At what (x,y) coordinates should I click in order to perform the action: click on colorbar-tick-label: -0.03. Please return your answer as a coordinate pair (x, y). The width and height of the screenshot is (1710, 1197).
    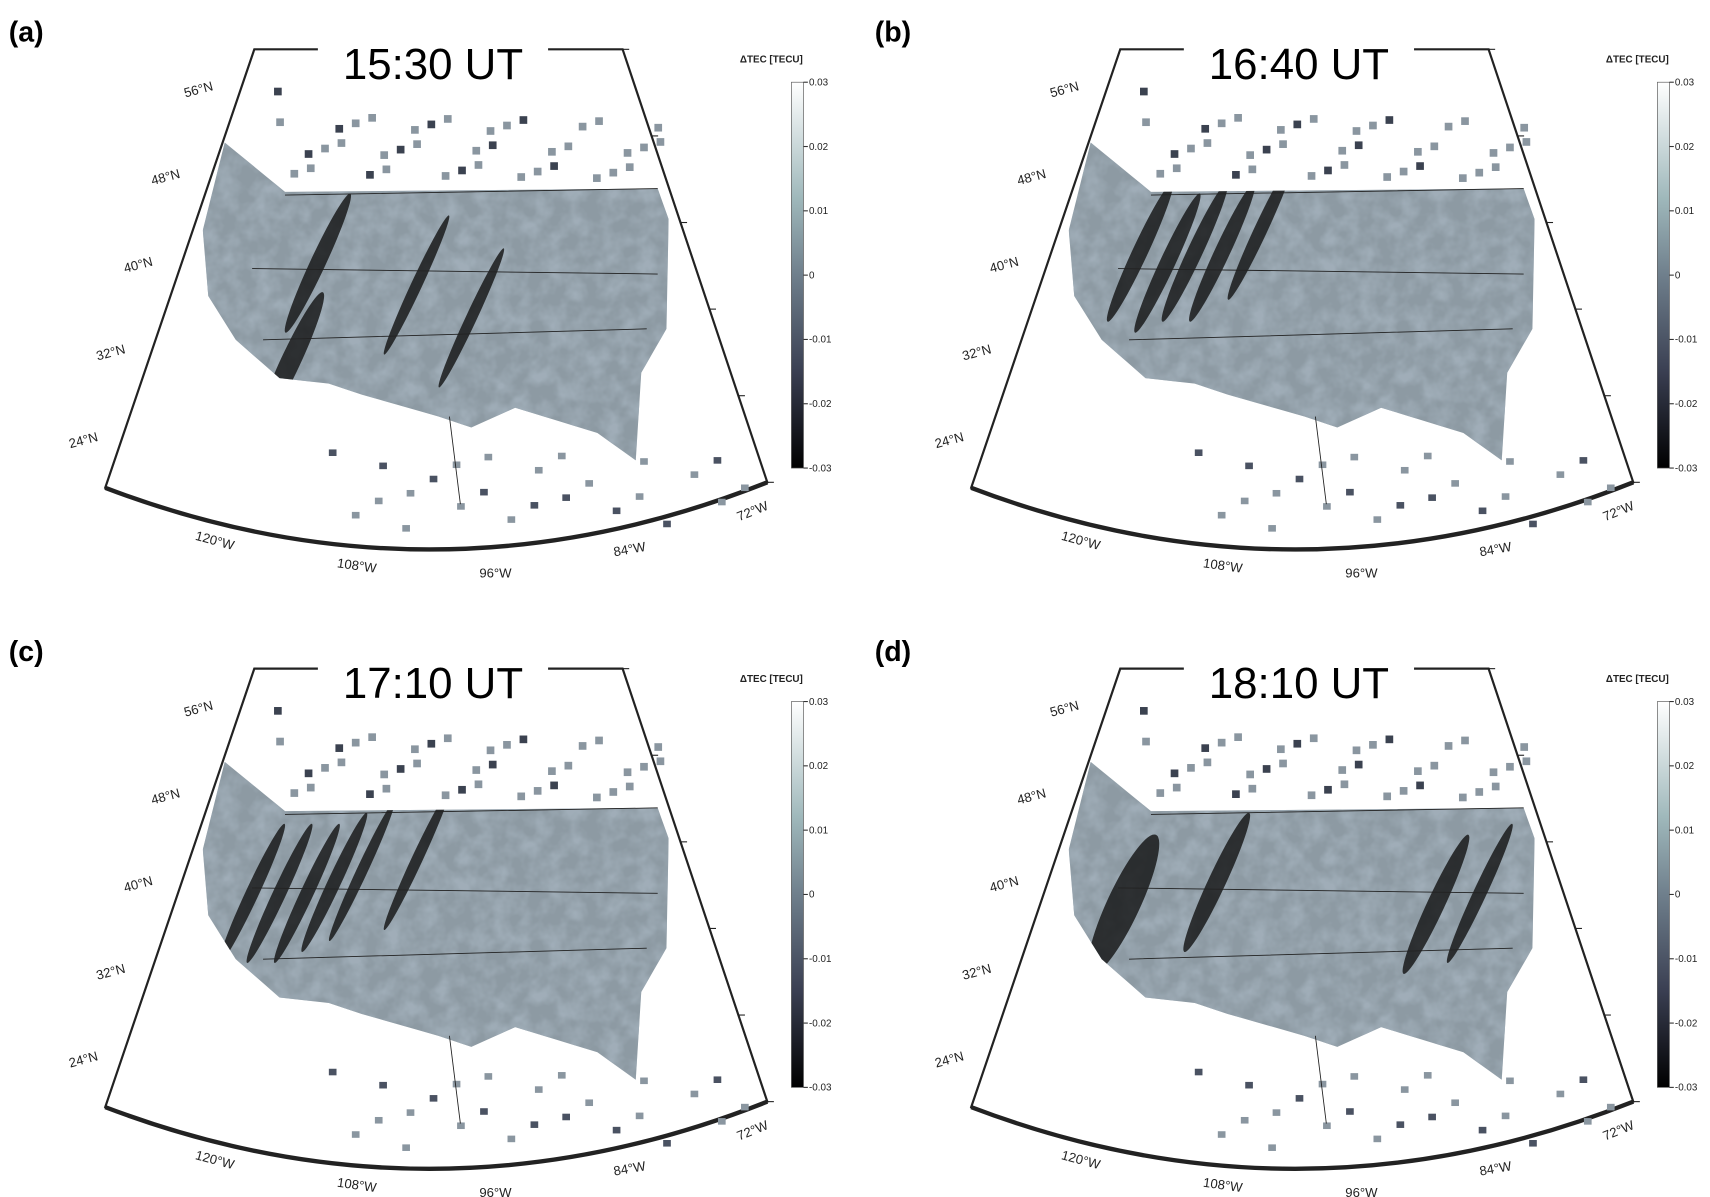
    Looking at the image, I should click on (1686, 468).